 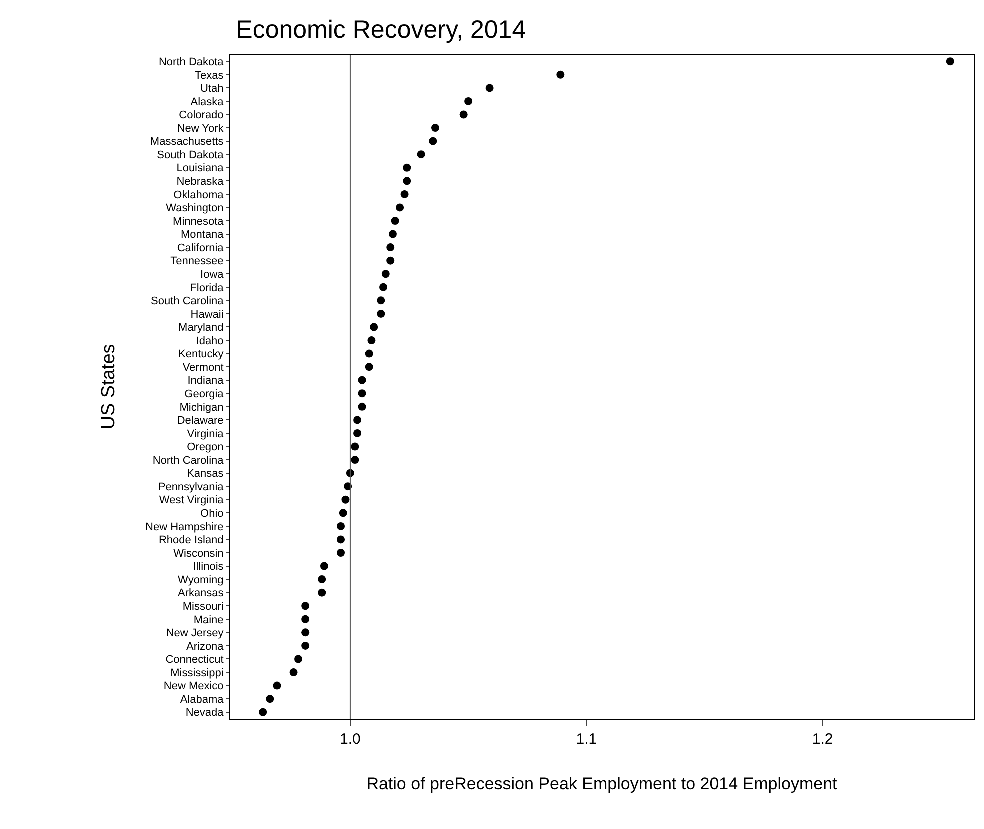 What do you see at coordinates (207, 288) in the screenshot?
I see `y-tick-label: Florida` at bounding box center [207, 288].